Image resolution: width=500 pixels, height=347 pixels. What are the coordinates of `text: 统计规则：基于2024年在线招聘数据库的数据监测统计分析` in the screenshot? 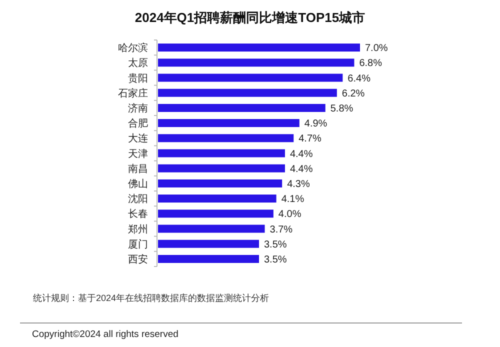 It's located at (151, 298).